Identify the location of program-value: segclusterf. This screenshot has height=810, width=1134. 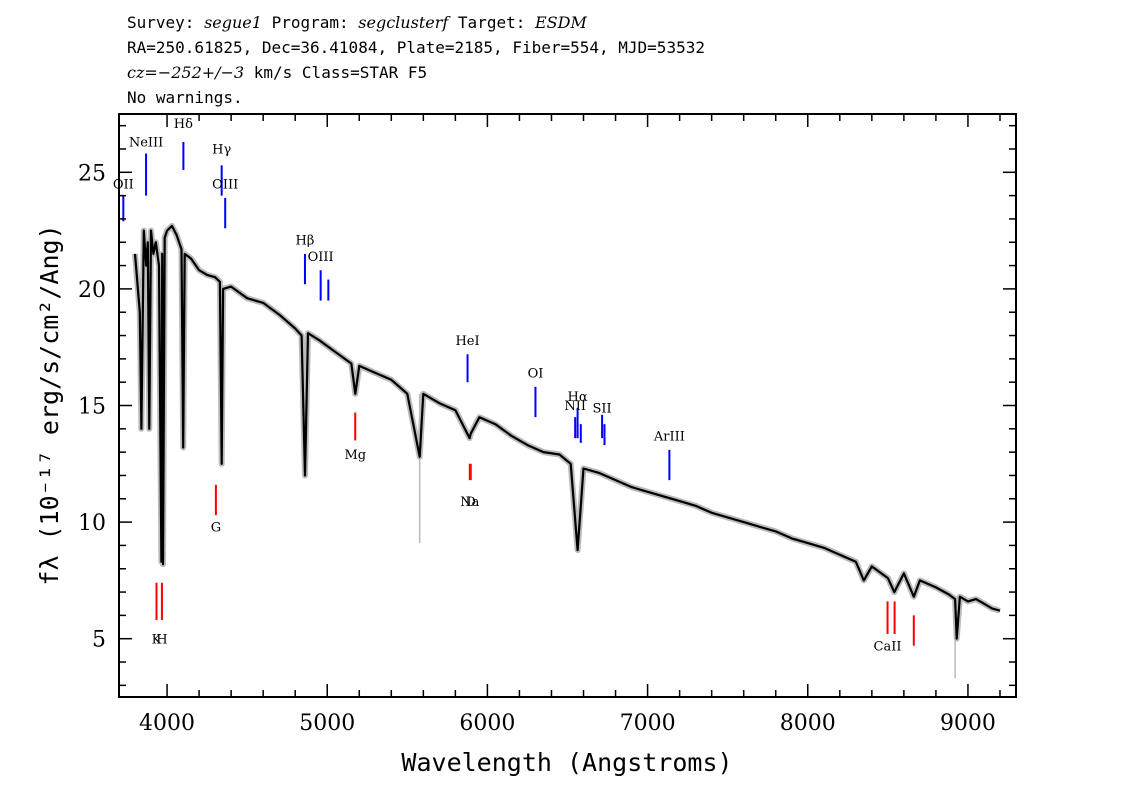
(403, 22).